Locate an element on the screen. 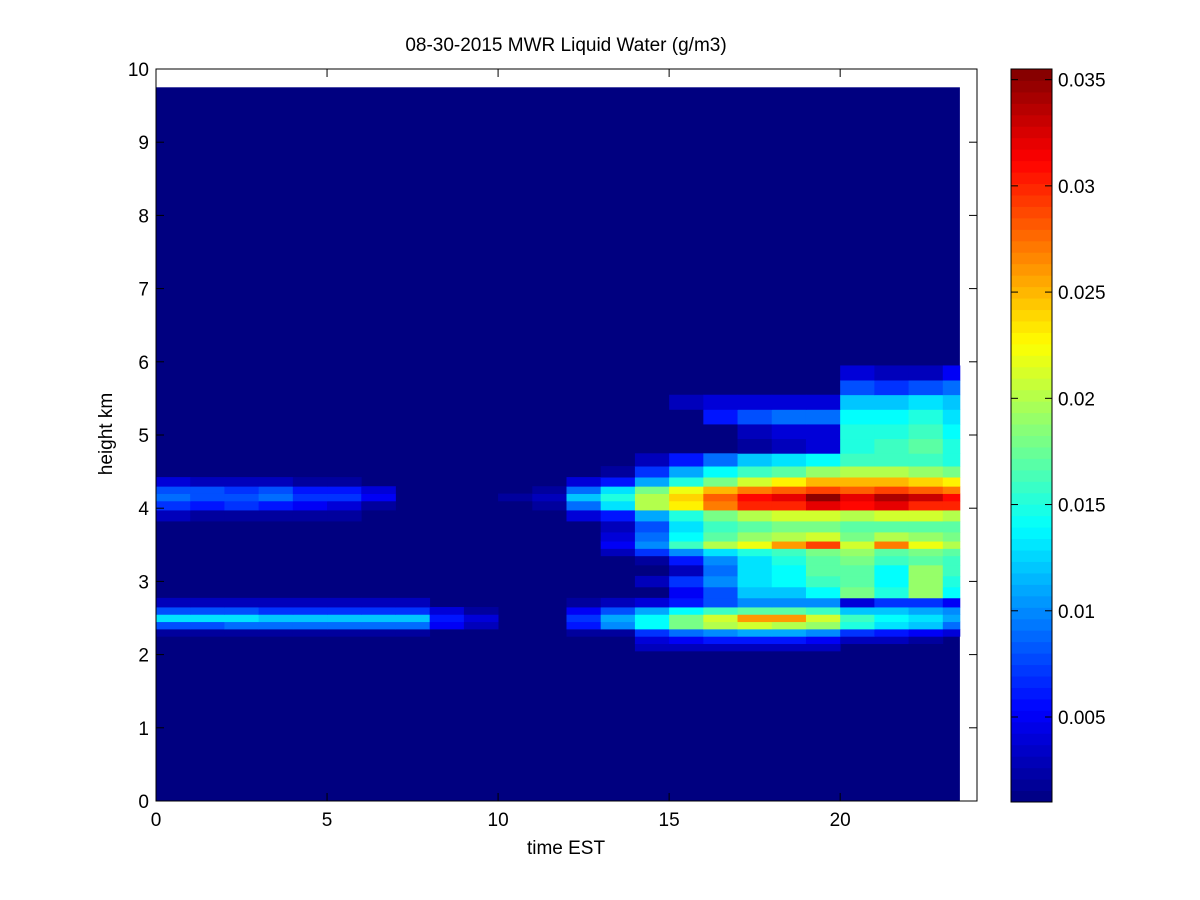  y-tick-label: 7 is located at coordinates (143, 290).